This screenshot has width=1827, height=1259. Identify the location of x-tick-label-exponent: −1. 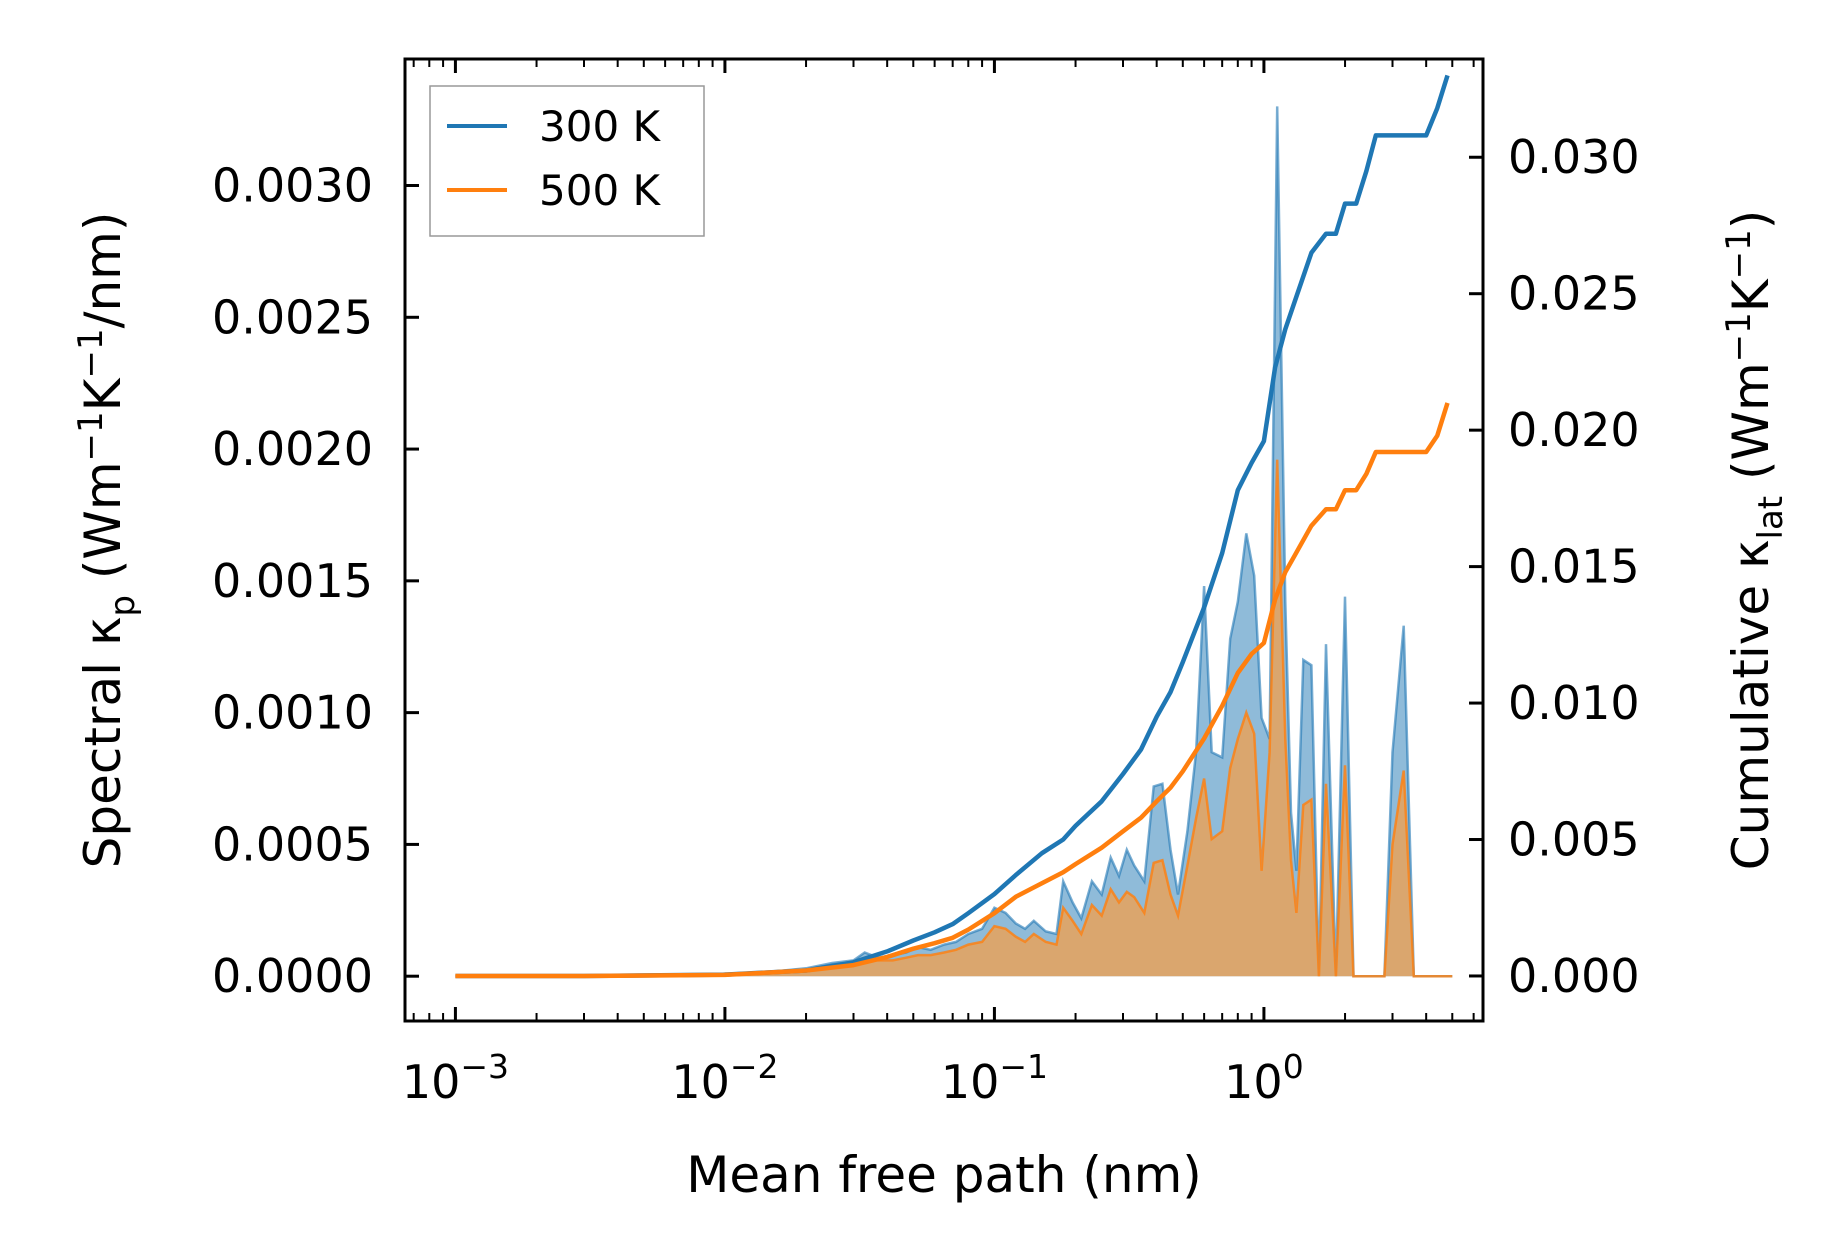
(1023, 1066).